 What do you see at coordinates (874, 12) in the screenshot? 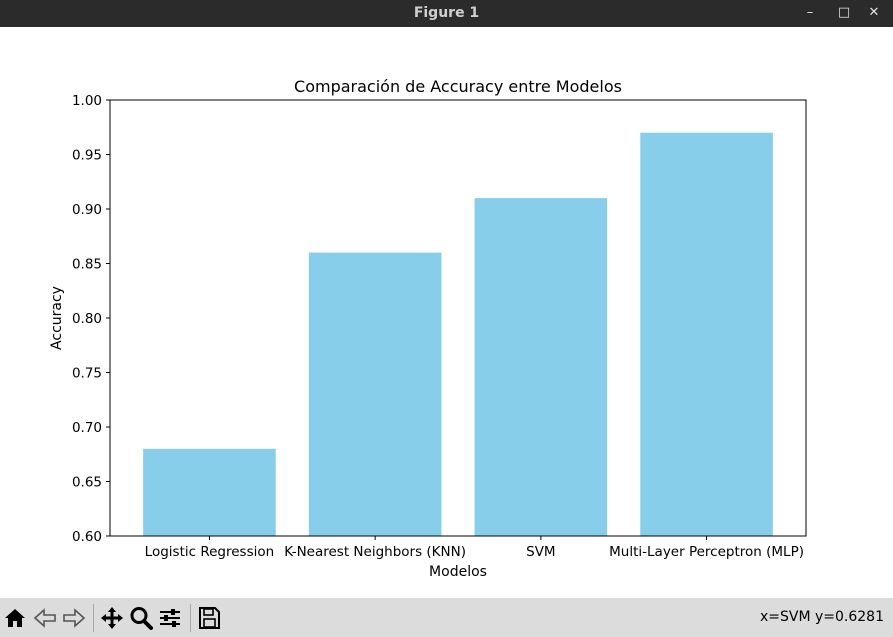
I see `close-button: ✕` at bounding box center [874, 12].